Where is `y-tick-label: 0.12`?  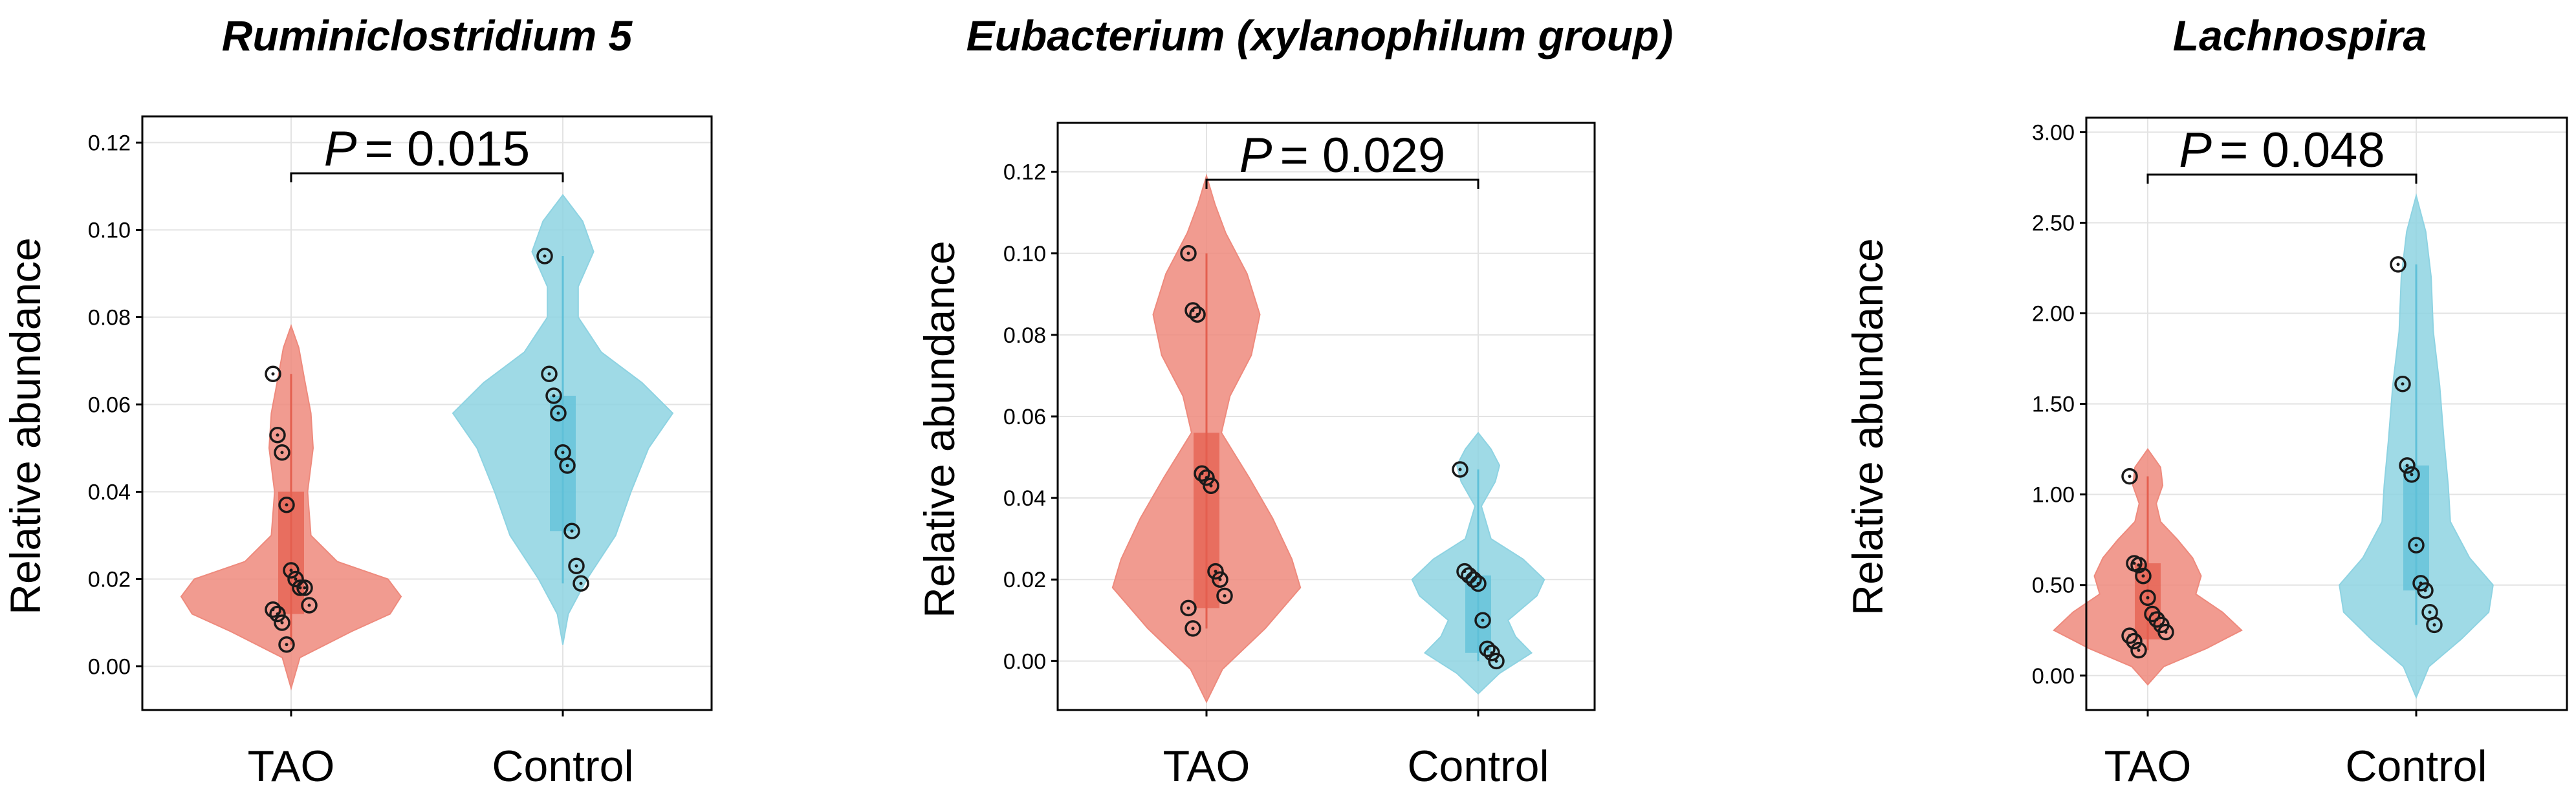
y-tick-label: 0.12 is located at coordinates (109, 144).